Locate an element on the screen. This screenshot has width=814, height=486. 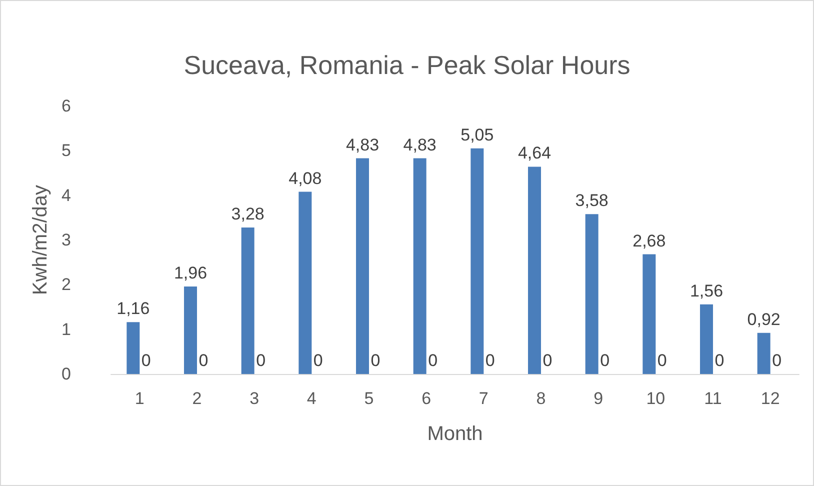
y-tick-label: 6 is located at coordinates (66, 106).